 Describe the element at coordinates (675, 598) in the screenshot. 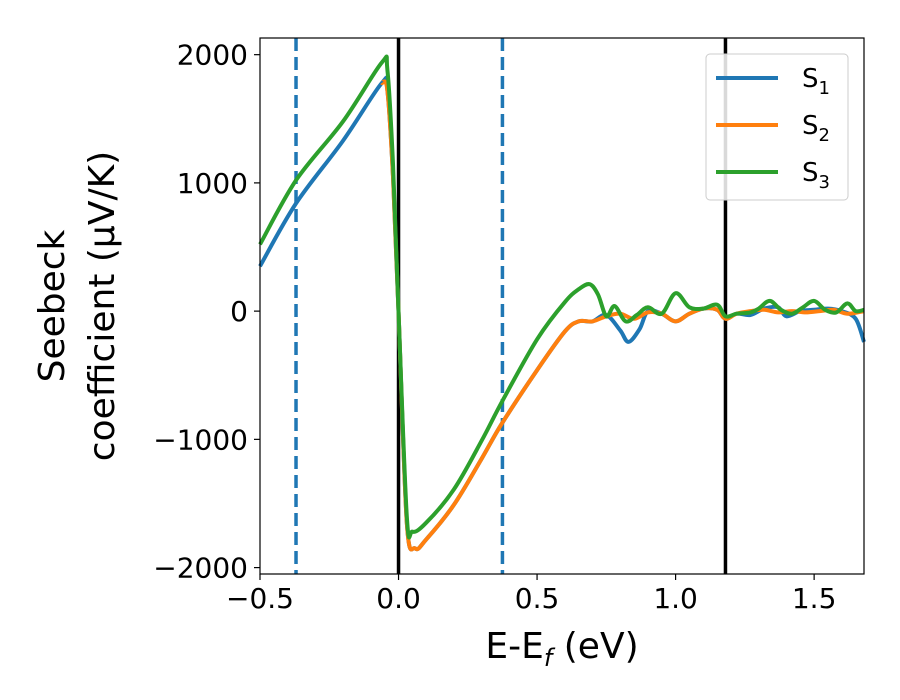

I see `x-tick-label: 1.0` at that location.